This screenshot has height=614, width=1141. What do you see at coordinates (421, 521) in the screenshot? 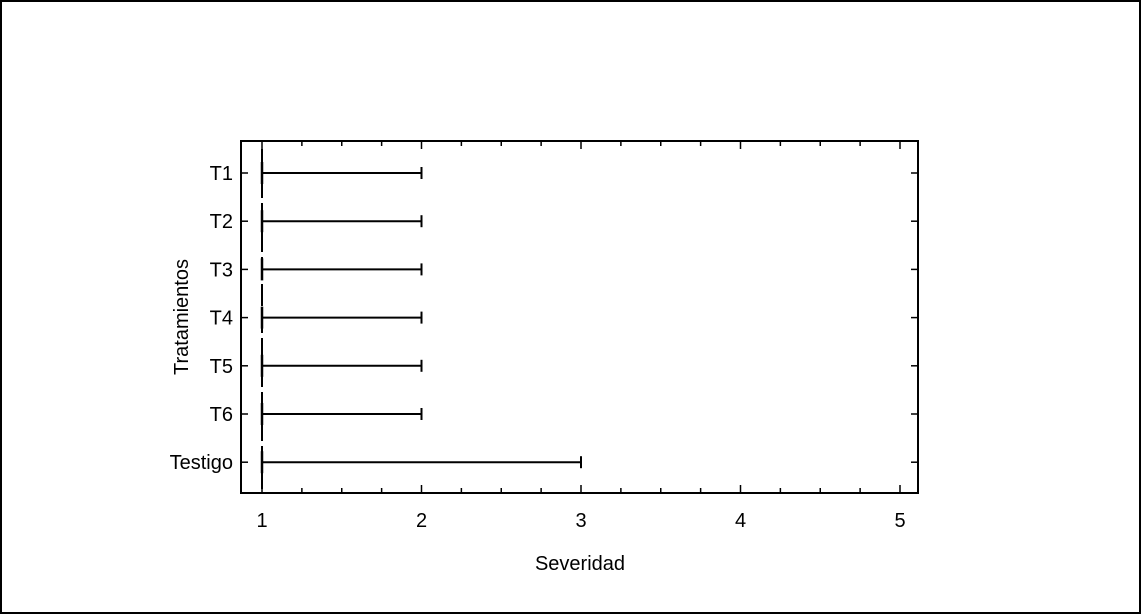
I see `x-tick-label: 2` at bounding box center [421, 521].